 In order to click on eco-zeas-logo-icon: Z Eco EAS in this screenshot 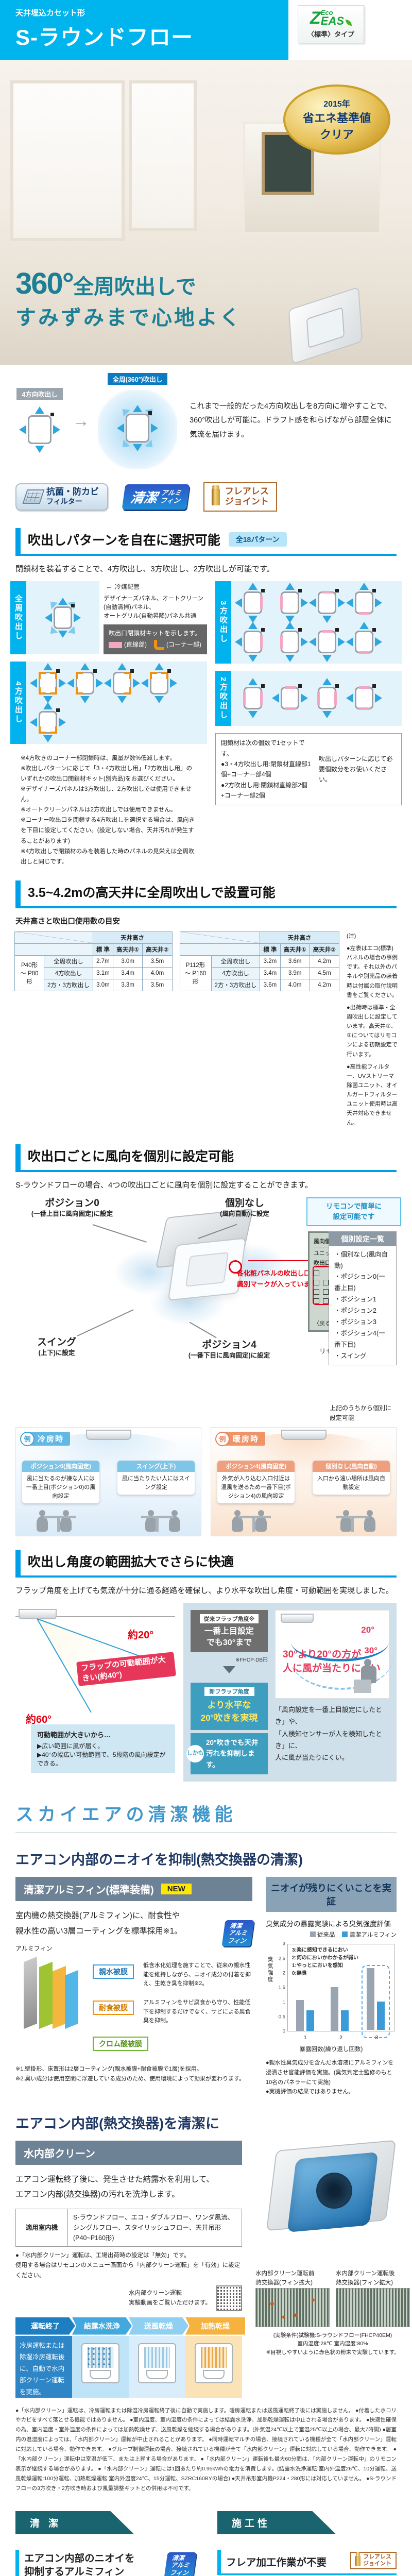, I will do `click(330, 18)`.